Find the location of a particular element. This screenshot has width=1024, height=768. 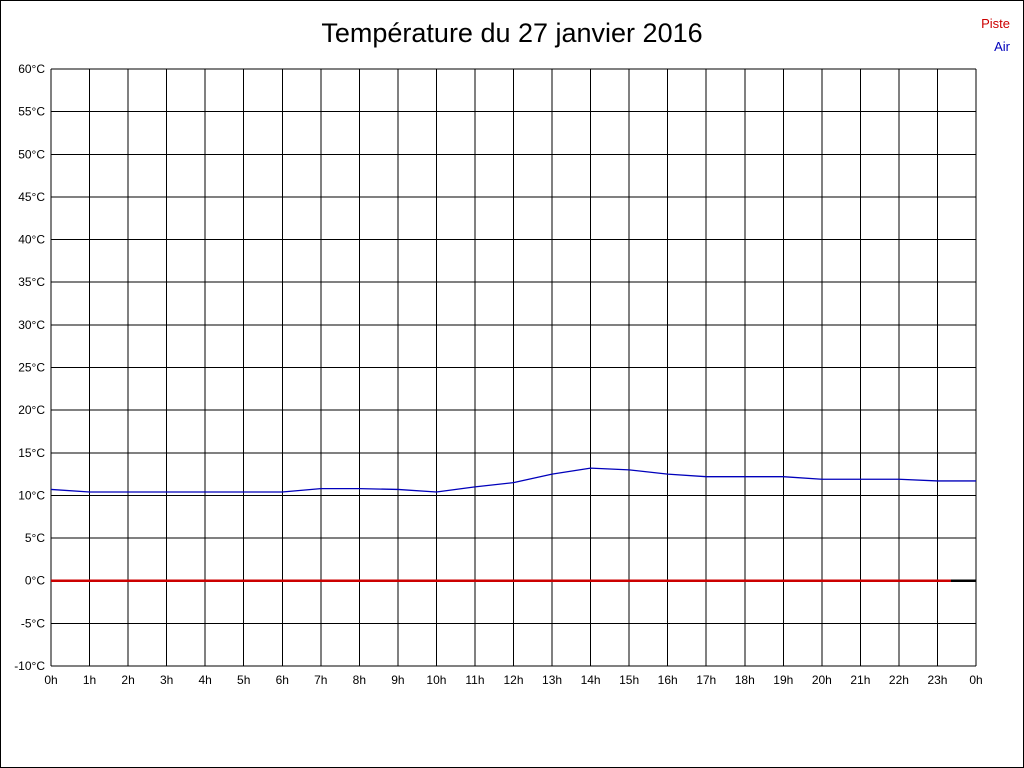

x-tick-label: 2h is located at coordinates (127, 680).